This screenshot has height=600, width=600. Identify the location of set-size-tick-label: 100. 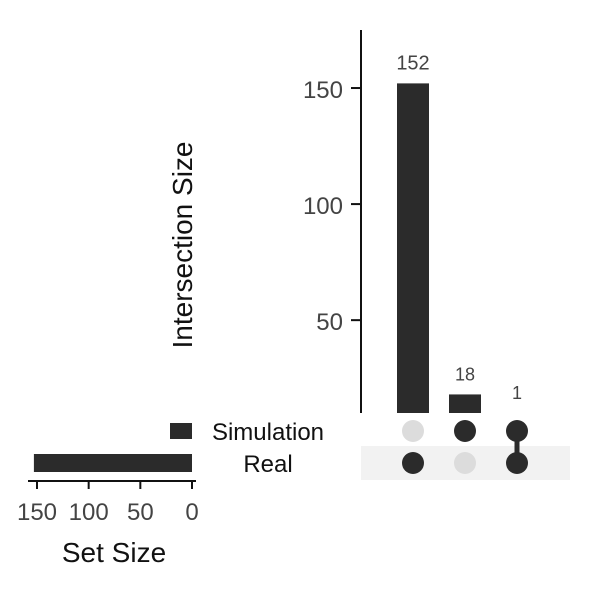
(89, 512).